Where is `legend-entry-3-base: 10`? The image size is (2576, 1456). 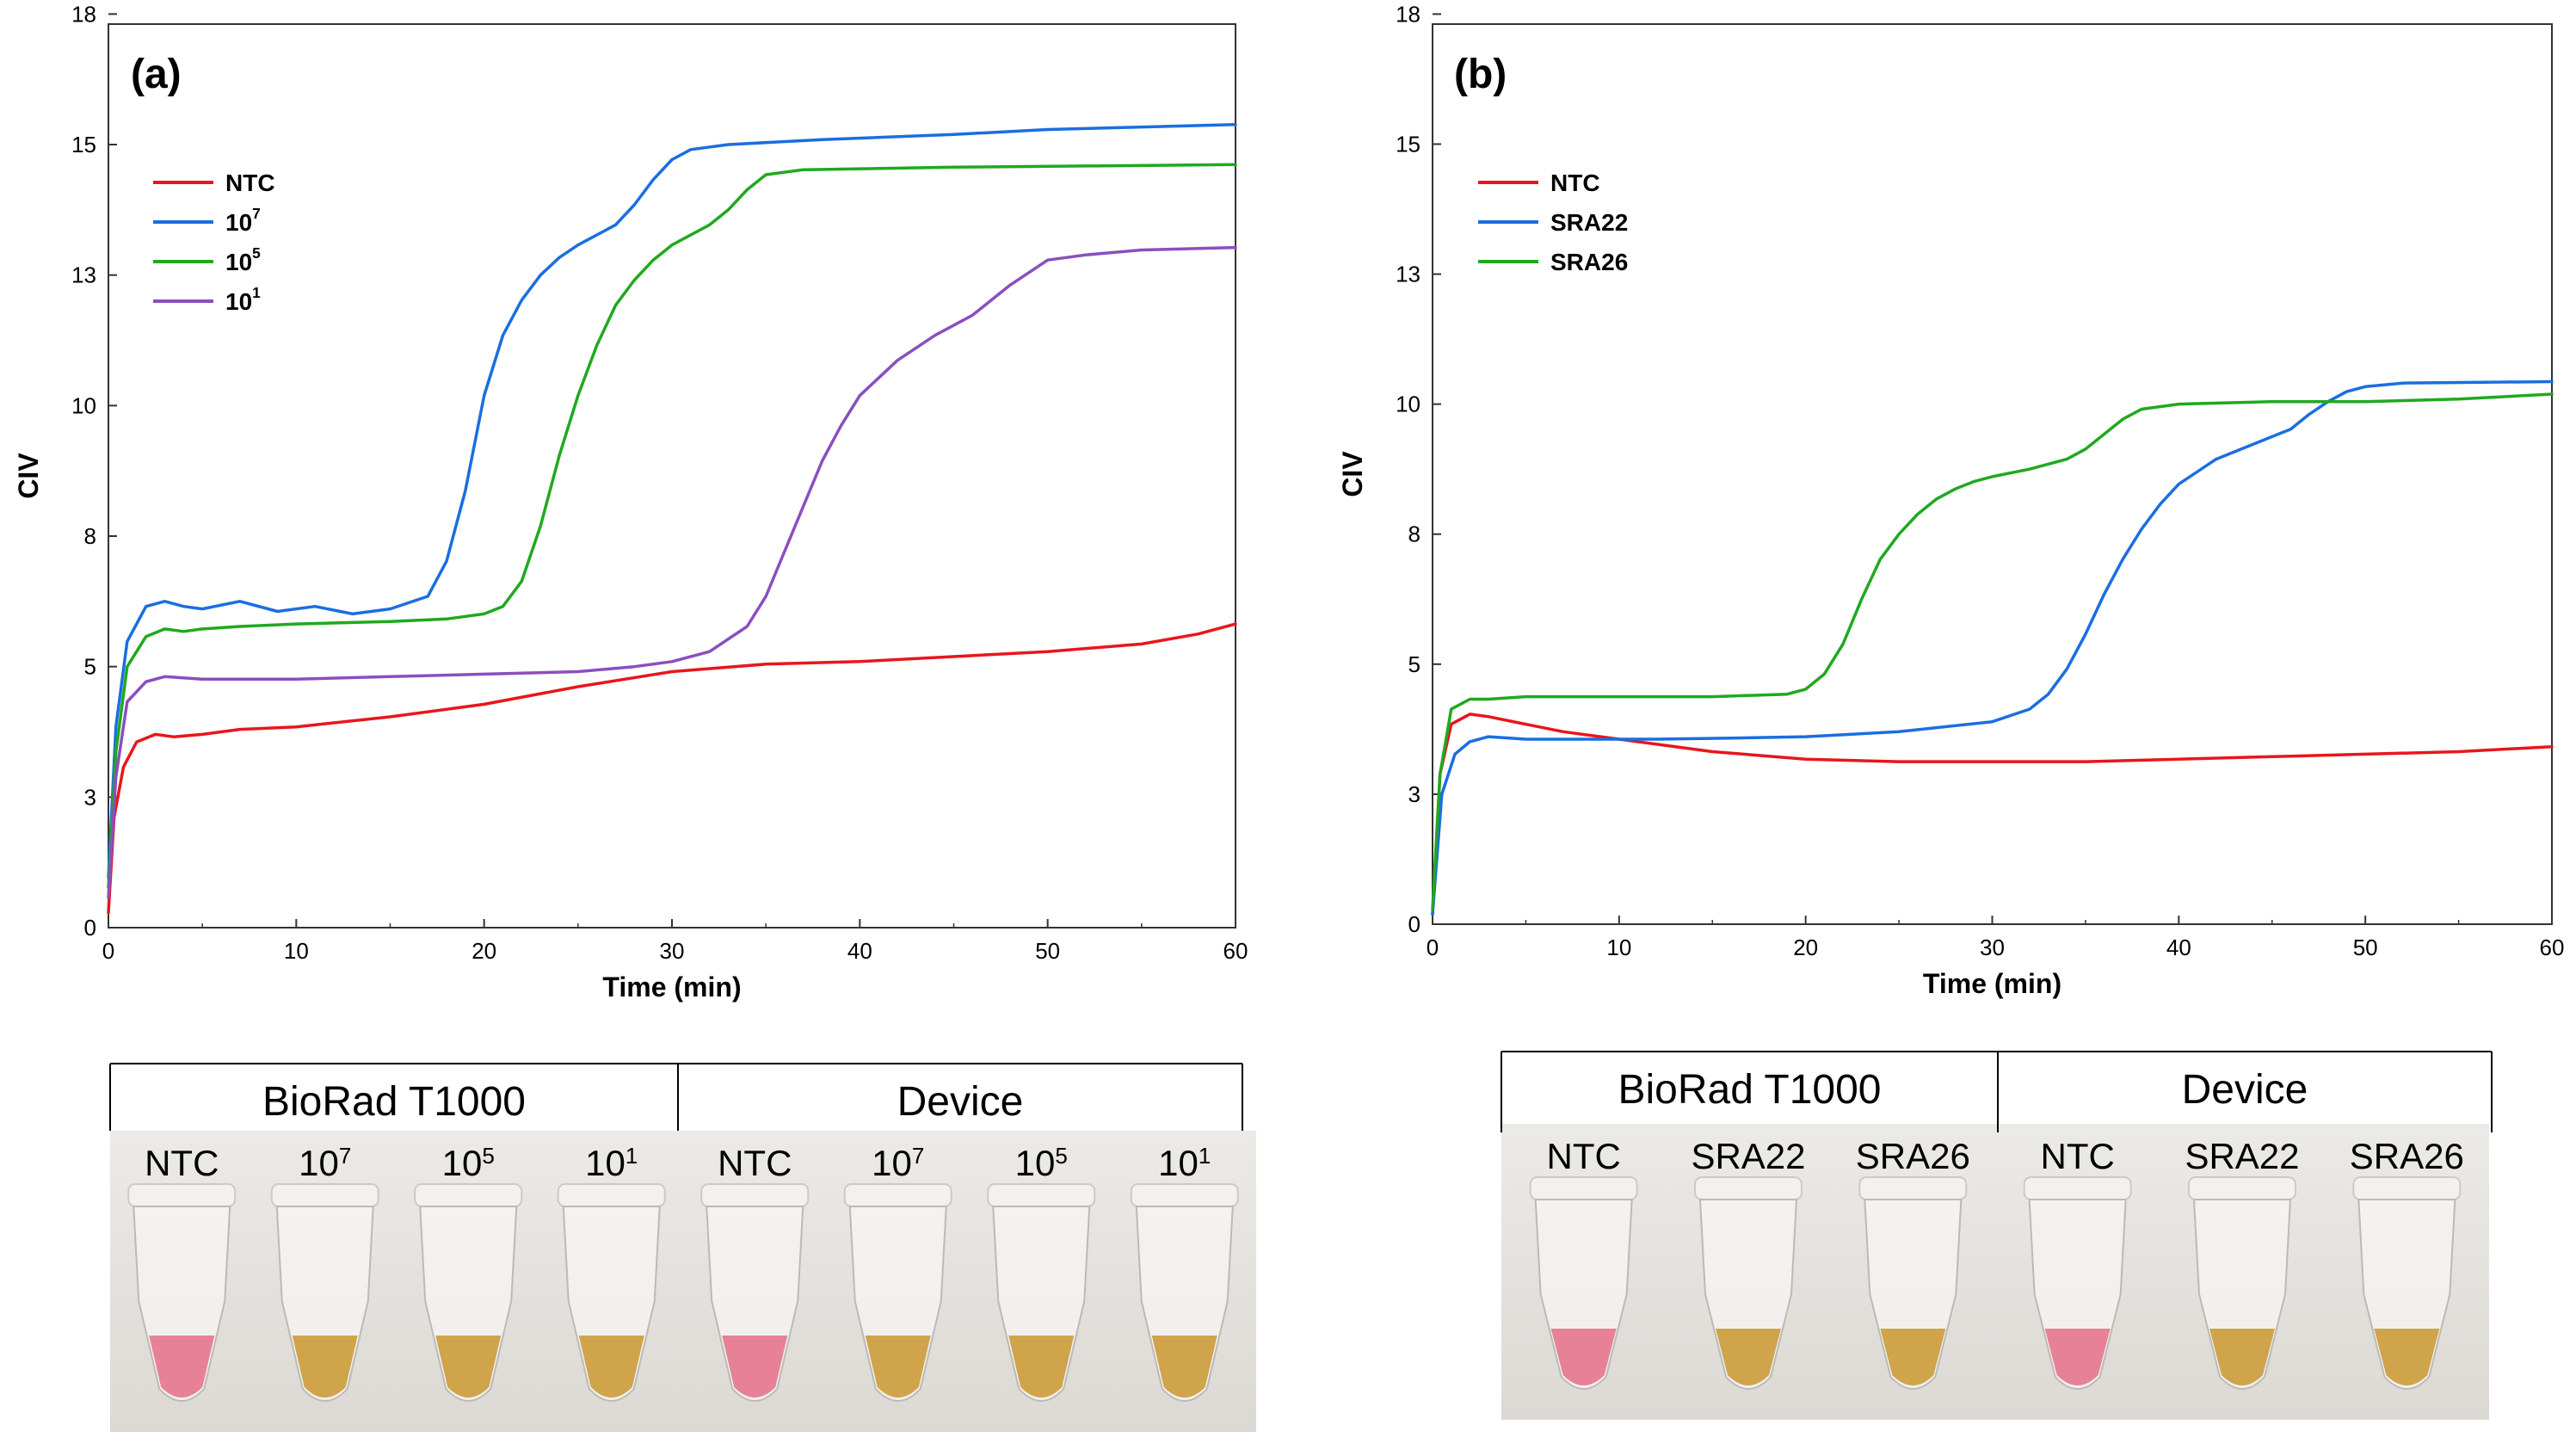 legend-entry-3-base: 10 is located at coordinates (238, 301).